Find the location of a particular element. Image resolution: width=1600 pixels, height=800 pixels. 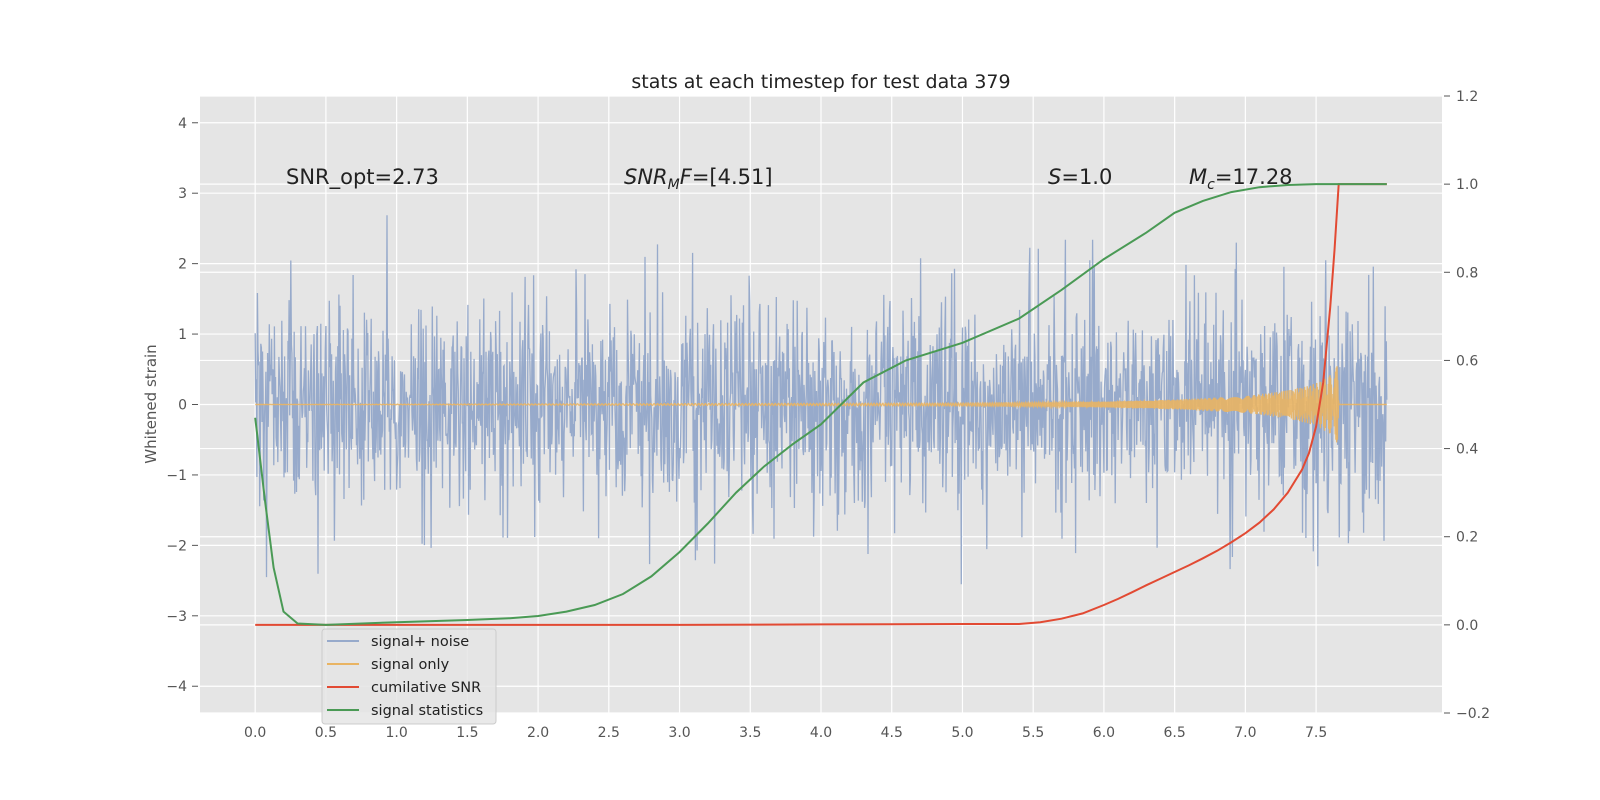

y-tick-label: 4 is located at coordinates (182, 124).